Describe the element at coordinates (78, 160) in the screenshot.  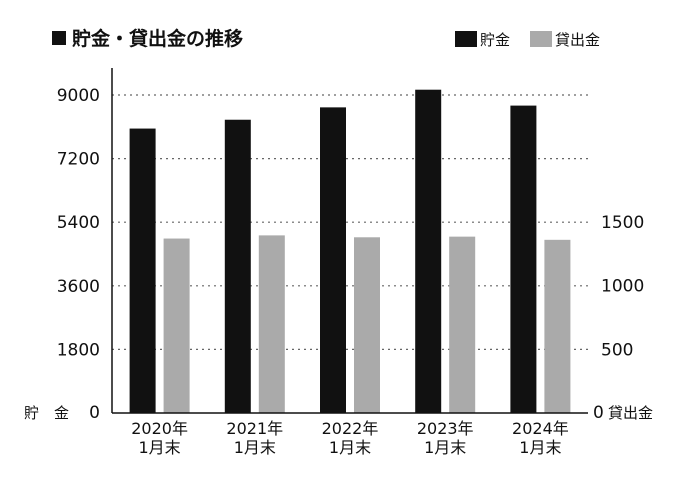
I see `left-tick-label: 7200` at that location.